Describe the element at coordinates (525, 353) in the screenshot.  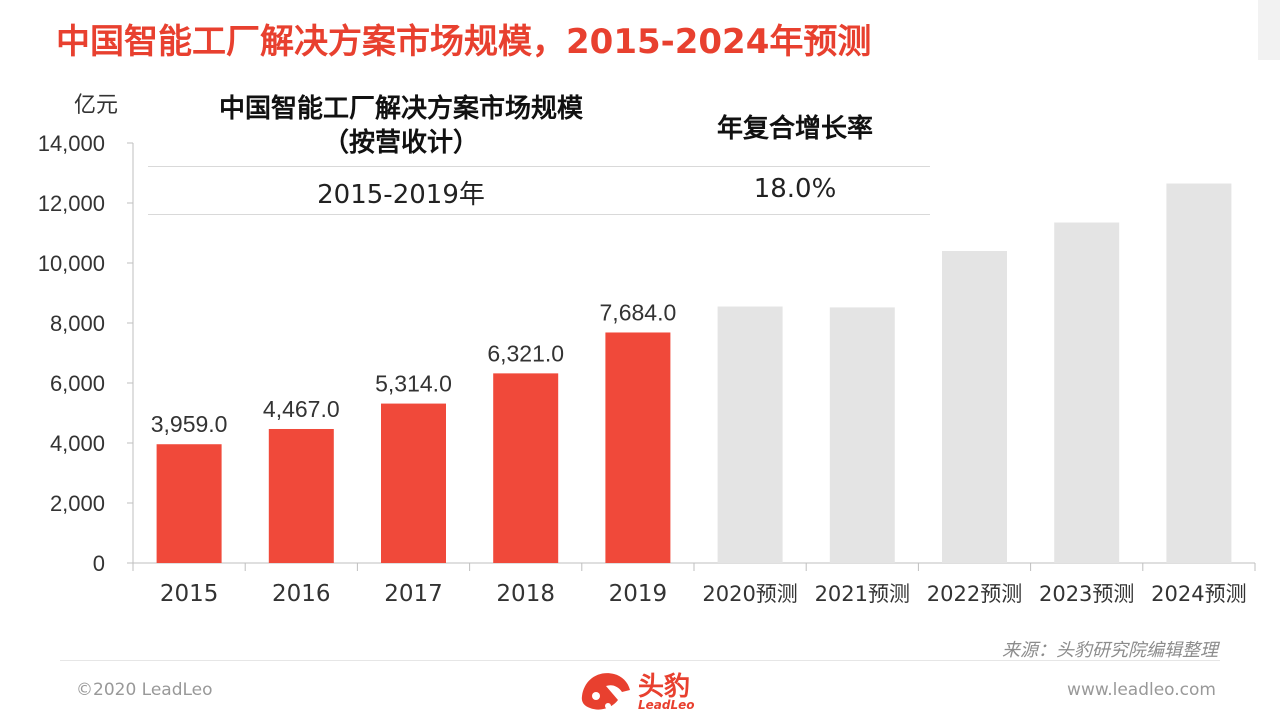
I see `data-label: 6,321.0` at that location.